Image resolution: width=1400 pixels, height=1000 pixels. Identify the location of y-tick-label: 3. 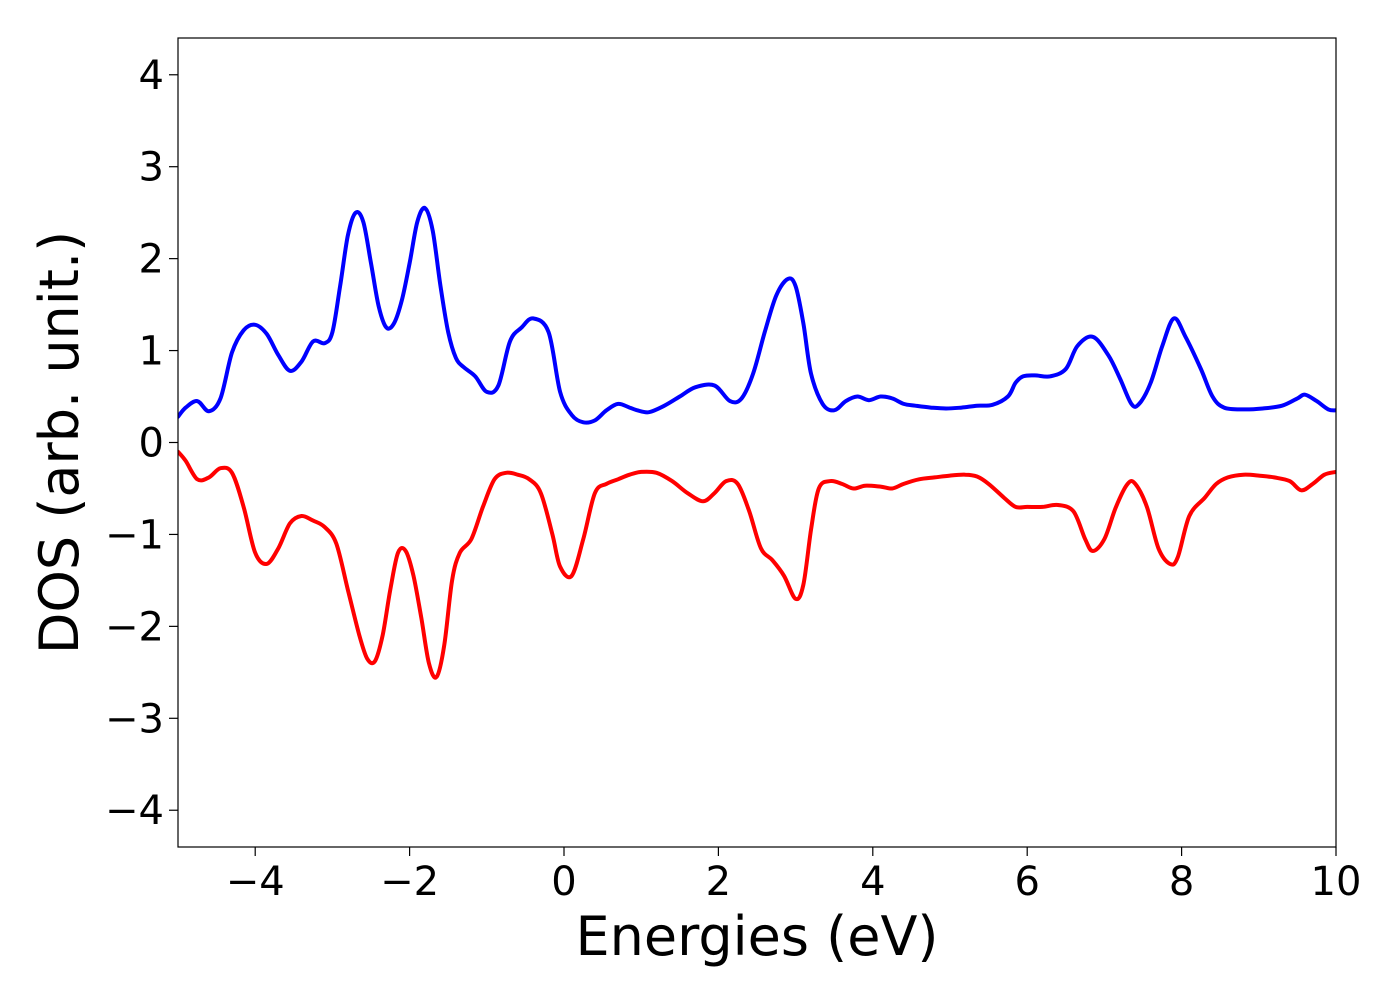
(151, 168).